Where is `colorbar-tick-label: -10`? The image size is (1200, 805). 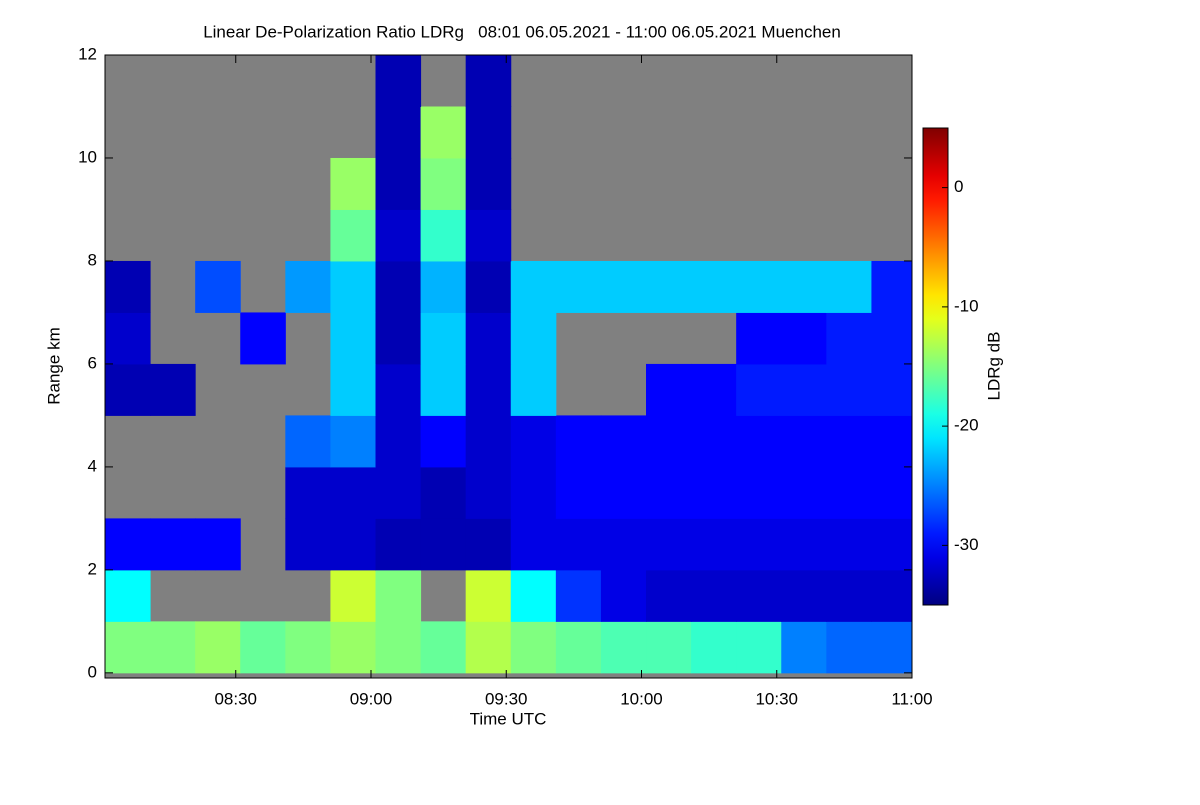
colorbar-tick-label: -10 is located at coordinates (966, 305).